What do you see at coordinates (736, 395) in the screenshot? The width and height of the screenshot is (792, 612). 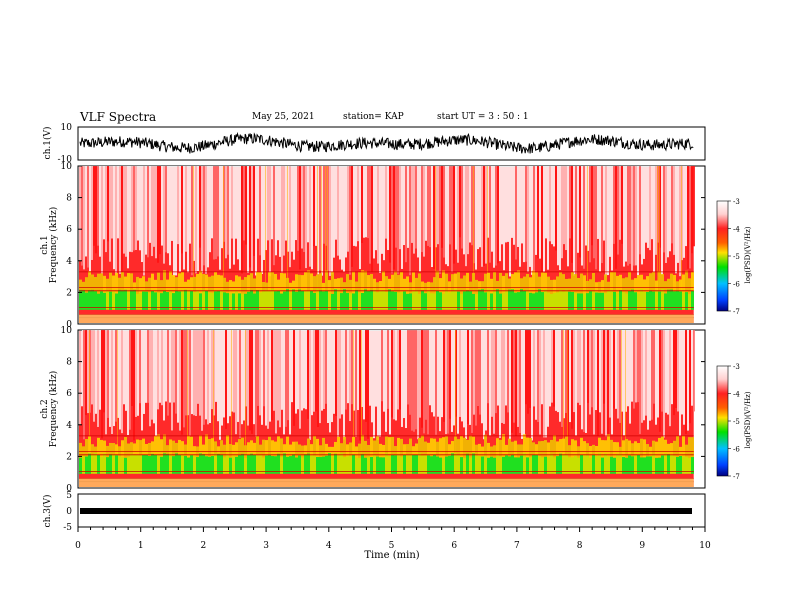 I see `colorbar-tick-label: -4` at bounding box center [736, 395].